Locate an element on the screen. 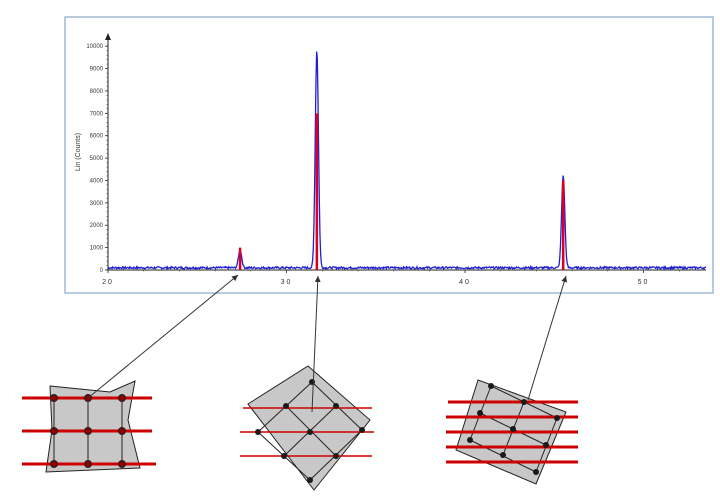 Image resolution: width=720 pixels, height=498 pixels. x-tick-label: 50 is located at coordinates (644, 282).